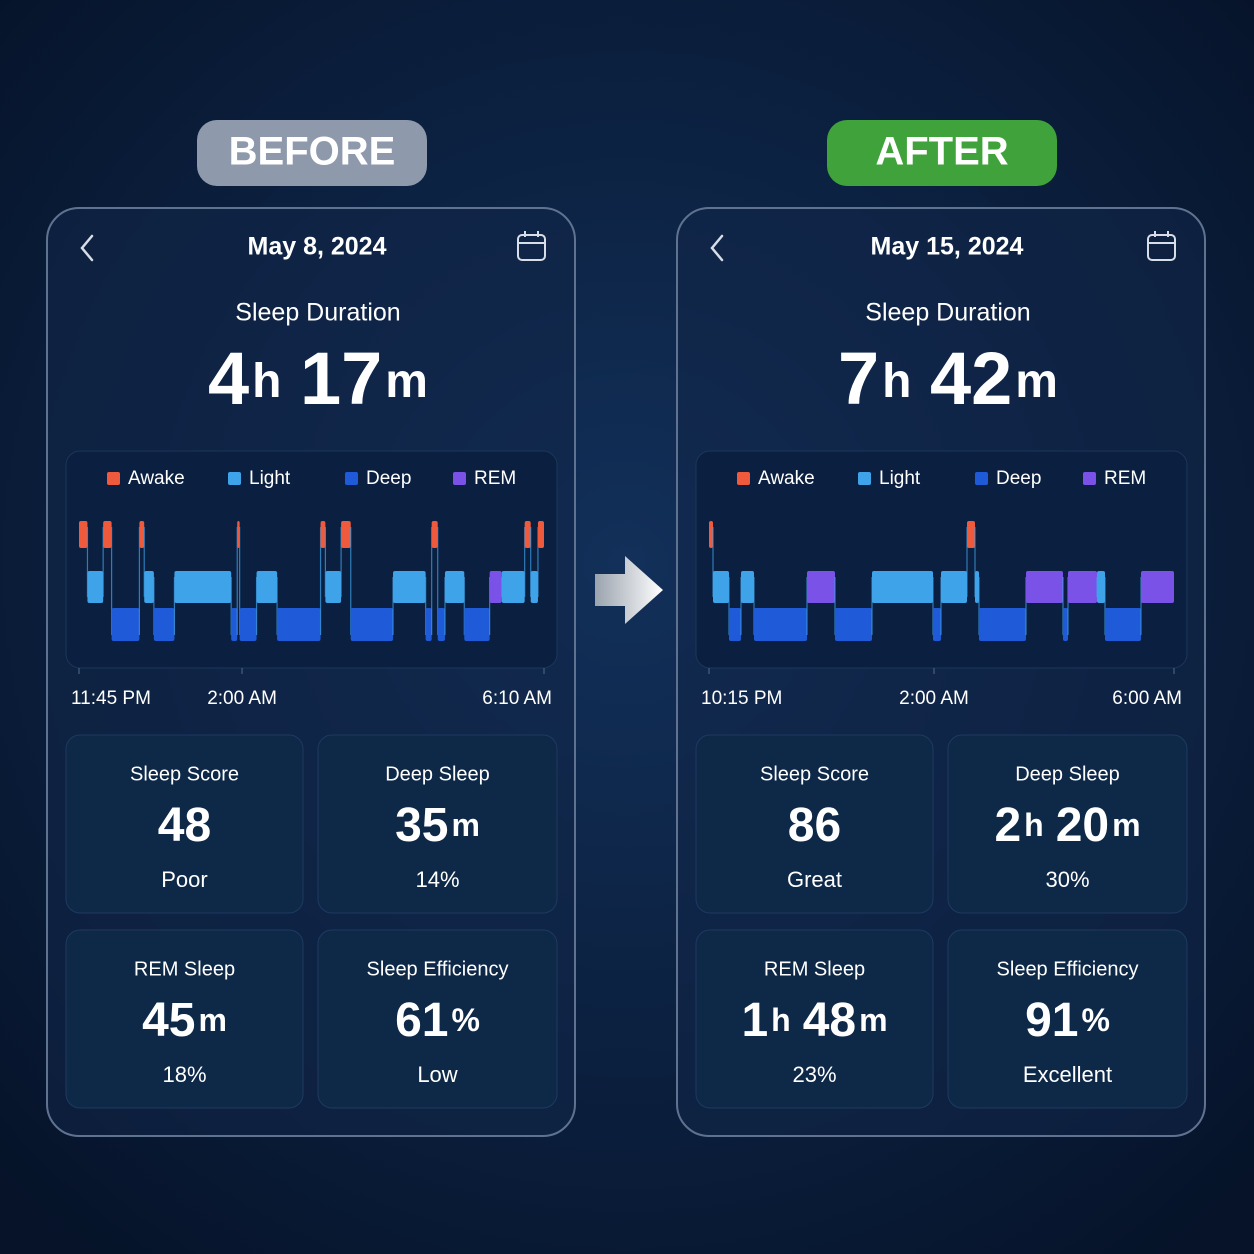  Describe the element at coordinates (814, 1074) in the screenshot. I see `card-note: 23%` at that location.